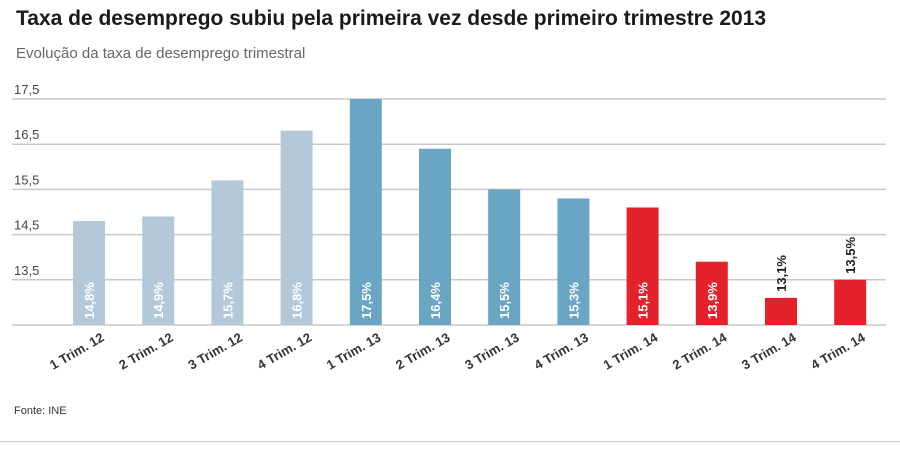 The width and height of the screenshot is (900, 449). Describe the element at coordinates (422, 351) in the screenshot. I see `x-tick-label: 2 Trim. 13` at that location.